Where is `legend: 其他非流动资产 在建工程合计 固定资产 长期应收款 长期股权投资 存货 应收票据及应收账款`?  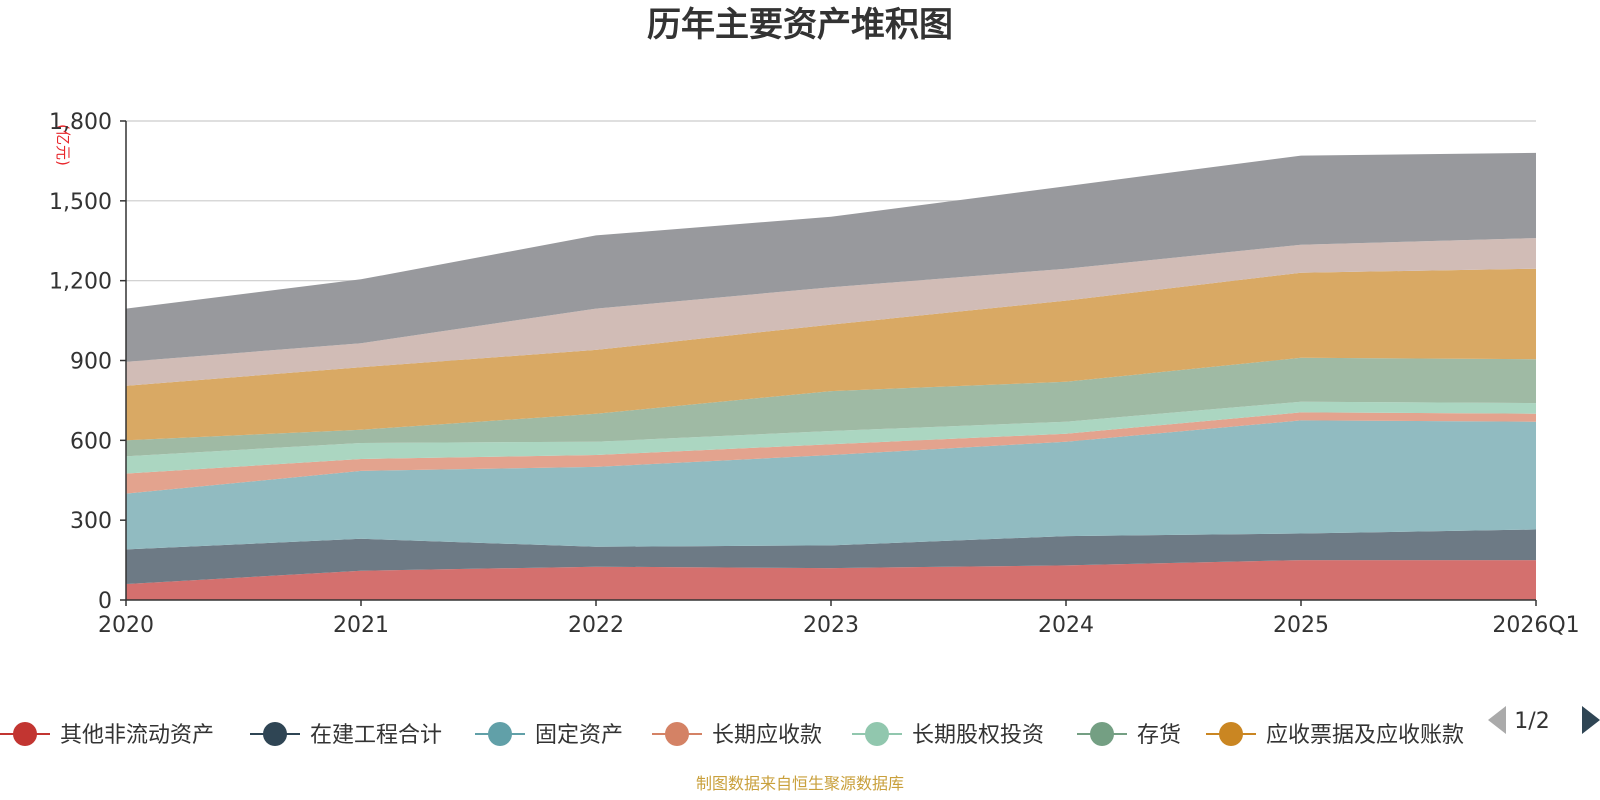
legend: 其他非流动资产 在建工程合计 固定资产 长期应收款 长期股权投资 存货 应收票据及应收账款 is located at coordinates (732, 735).